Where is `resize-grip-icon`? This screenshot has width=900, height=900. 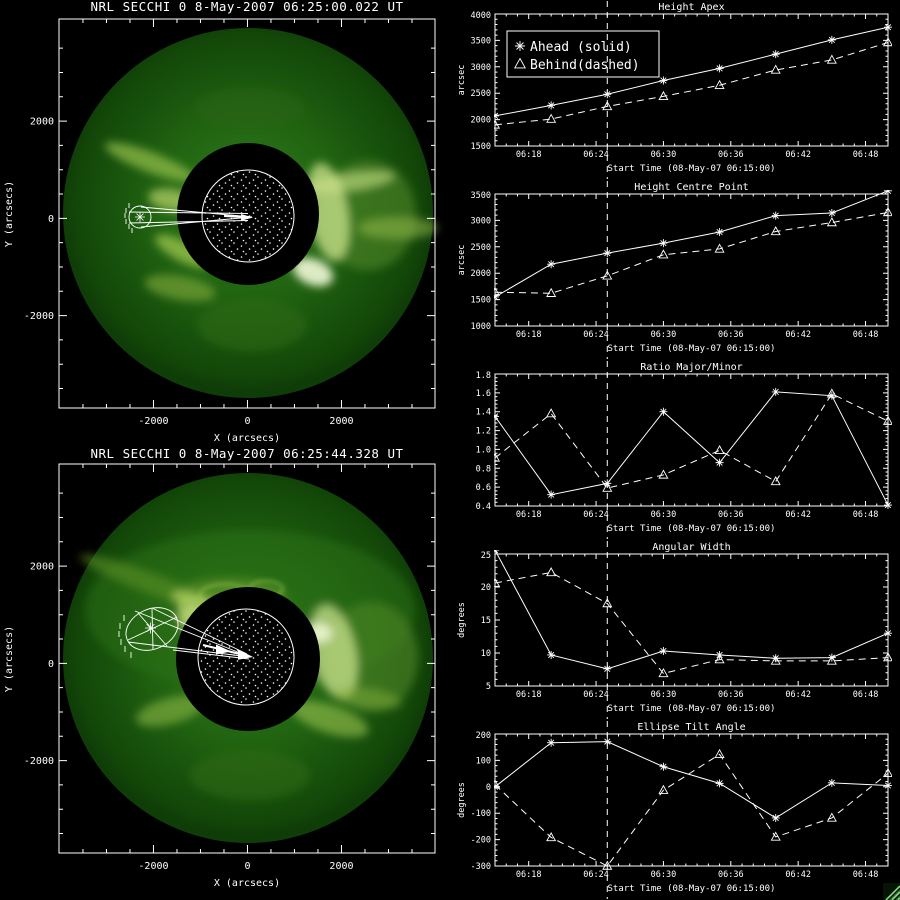
resize-grip-icon is located at coordinates (891, 891).